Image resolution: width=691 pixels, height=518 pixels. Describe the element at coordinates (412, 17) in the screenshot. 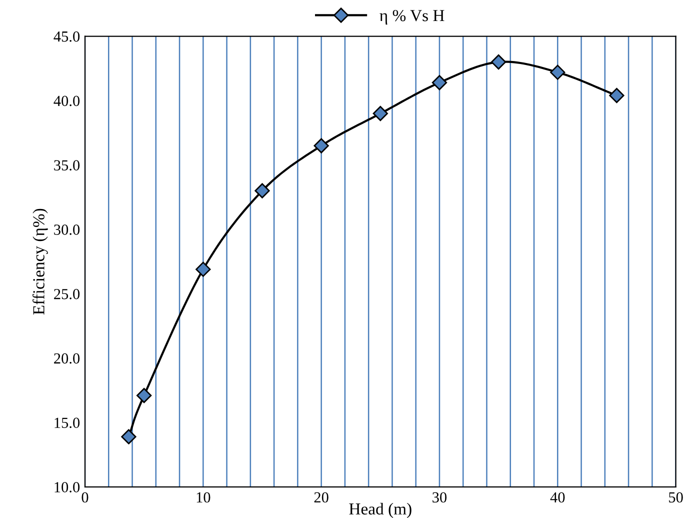

I see `legend-label: η % Vs H` at that location.